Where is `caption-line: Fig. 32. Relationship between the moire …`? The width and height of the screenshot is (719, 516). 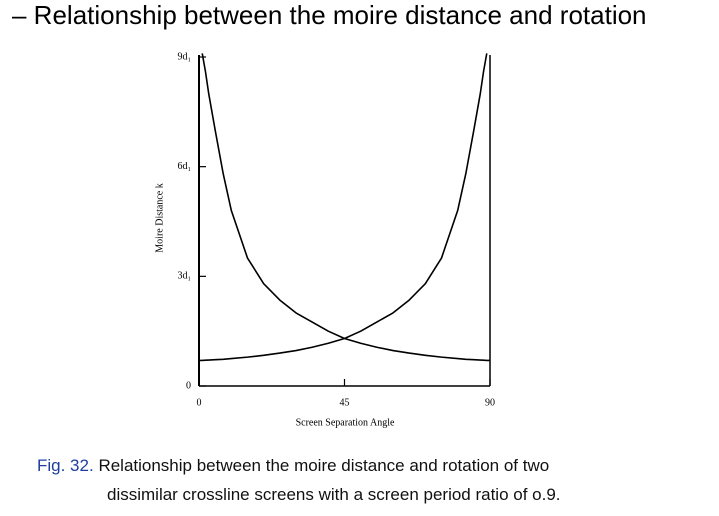 caption-line: Fig. 32. Relationship between the moire … is located at coordinates (293, 466).